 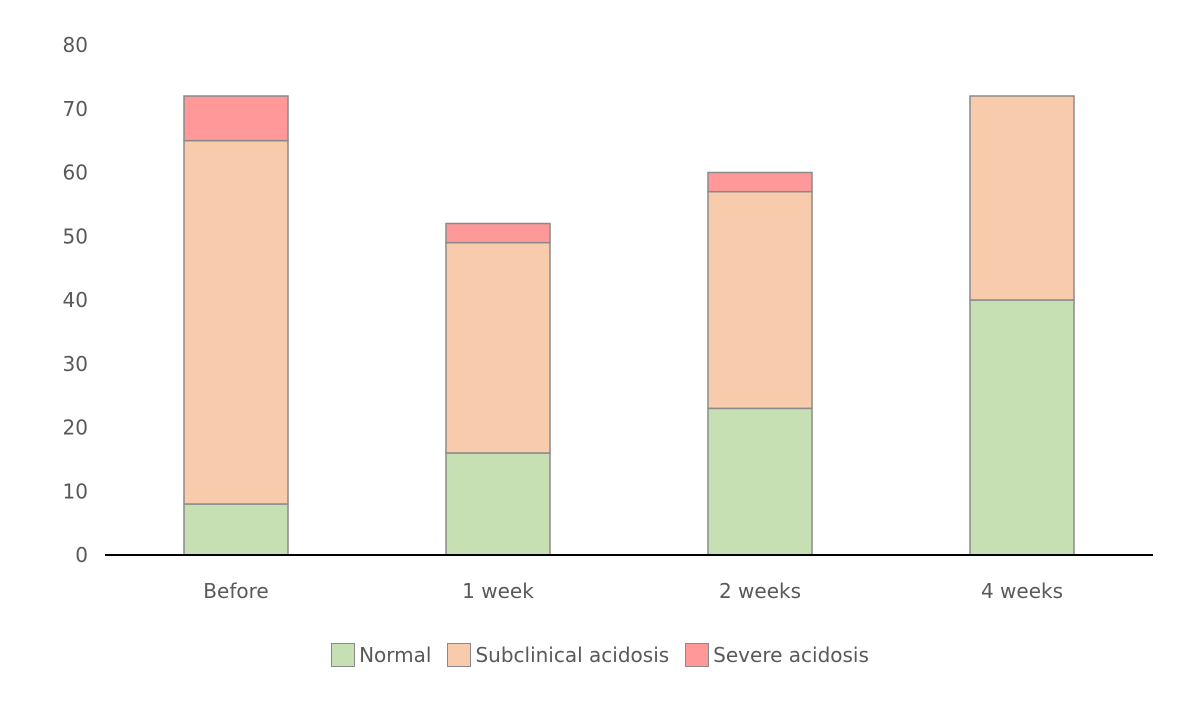 What do you see at coordinates (760, 300) in the screenshot?
I see `bar-subclinical-acidosis-2-weeks` at bounding box center [760, 300].